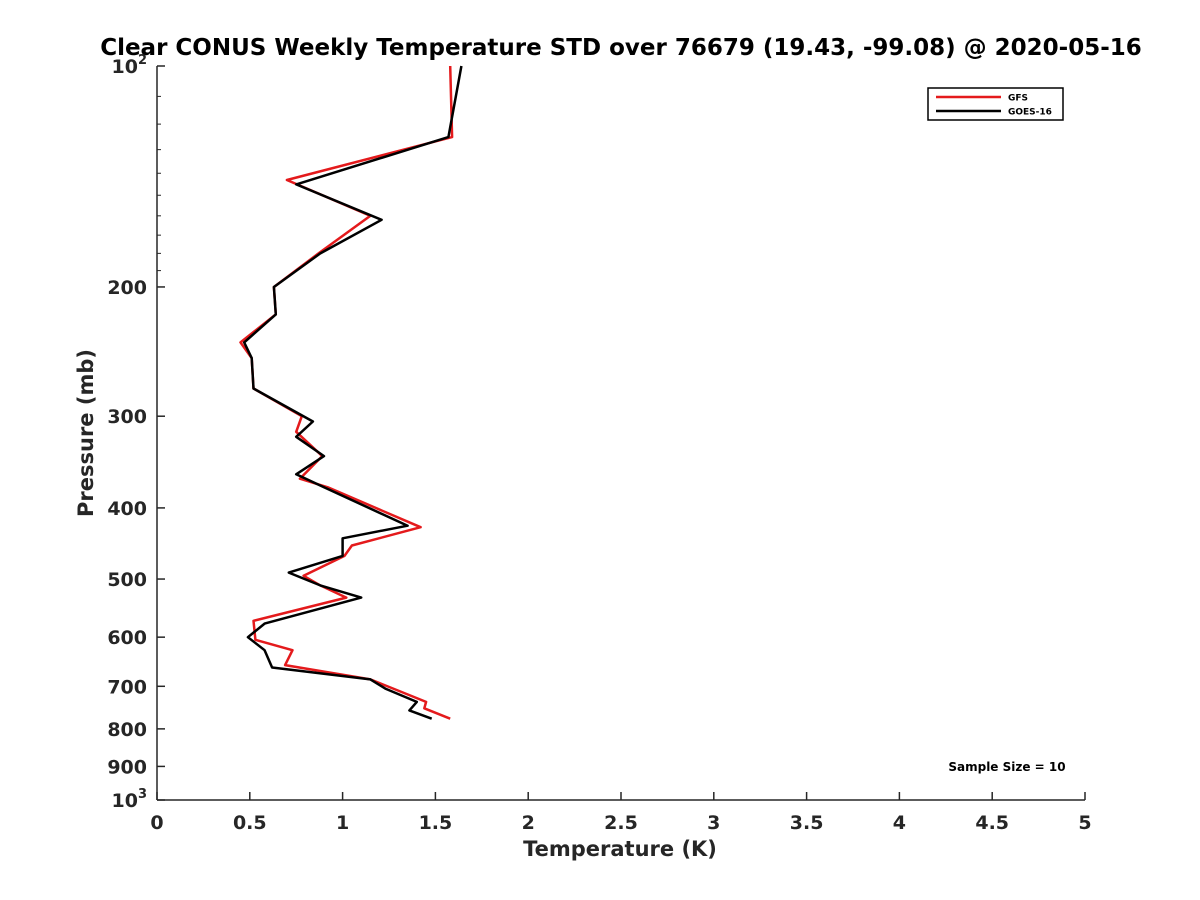  Describe the element at coordinates (127, 580) in the screenshot. I see `y-tick-label: 500` at that location.